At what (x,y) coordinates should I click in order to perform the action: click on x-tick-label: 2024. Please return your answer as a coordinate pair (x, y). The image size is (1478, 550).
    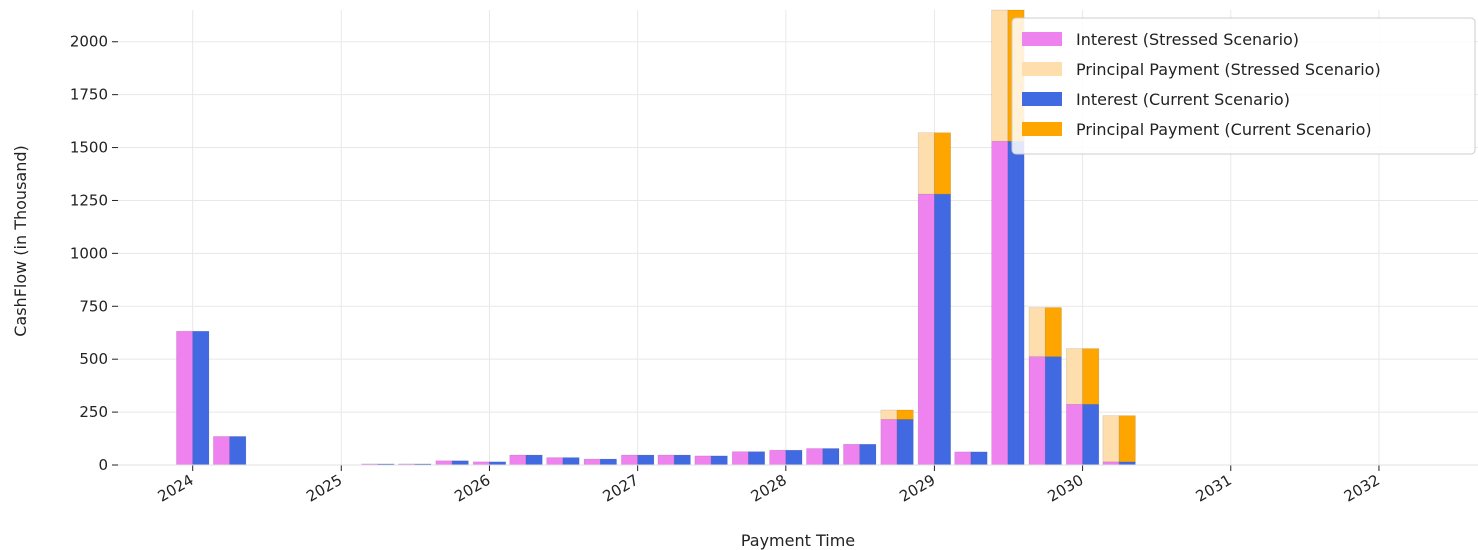
    Looking at the image, I should click on (176, 488).